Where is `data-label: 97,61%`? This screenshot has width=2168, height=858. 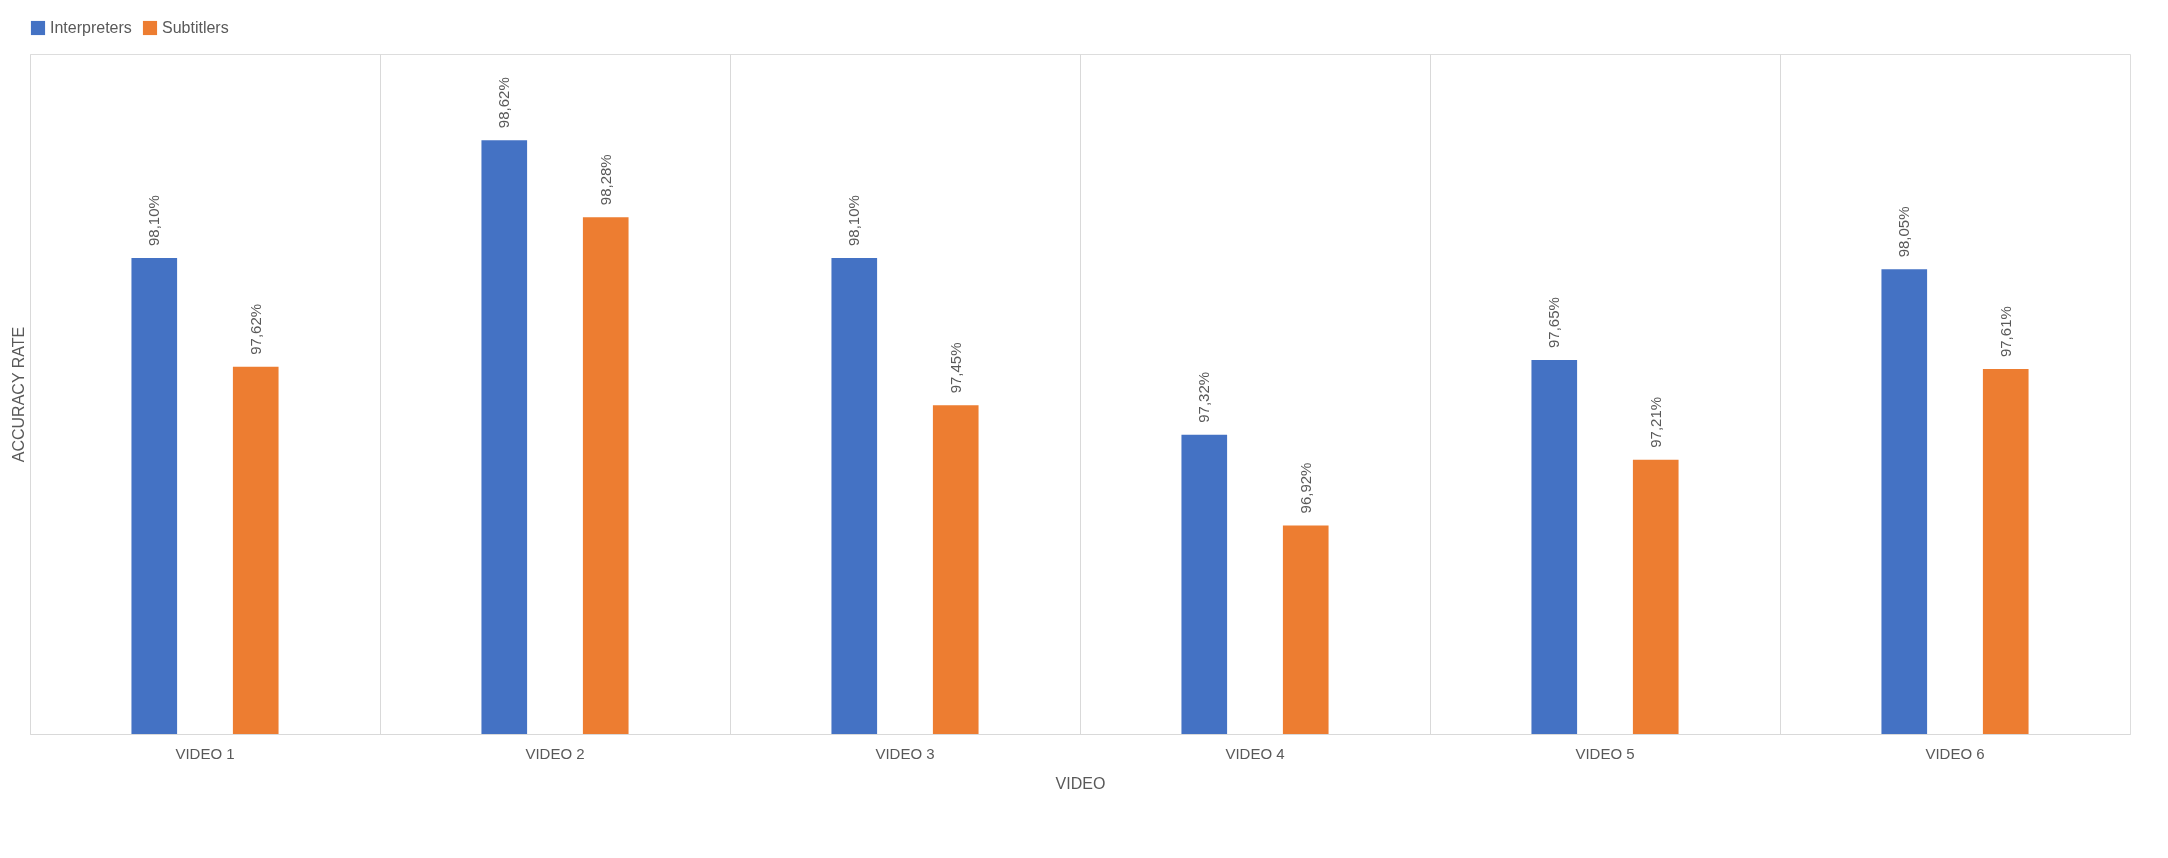 data-label: 97,61% is located at coordinates (2005, 332).